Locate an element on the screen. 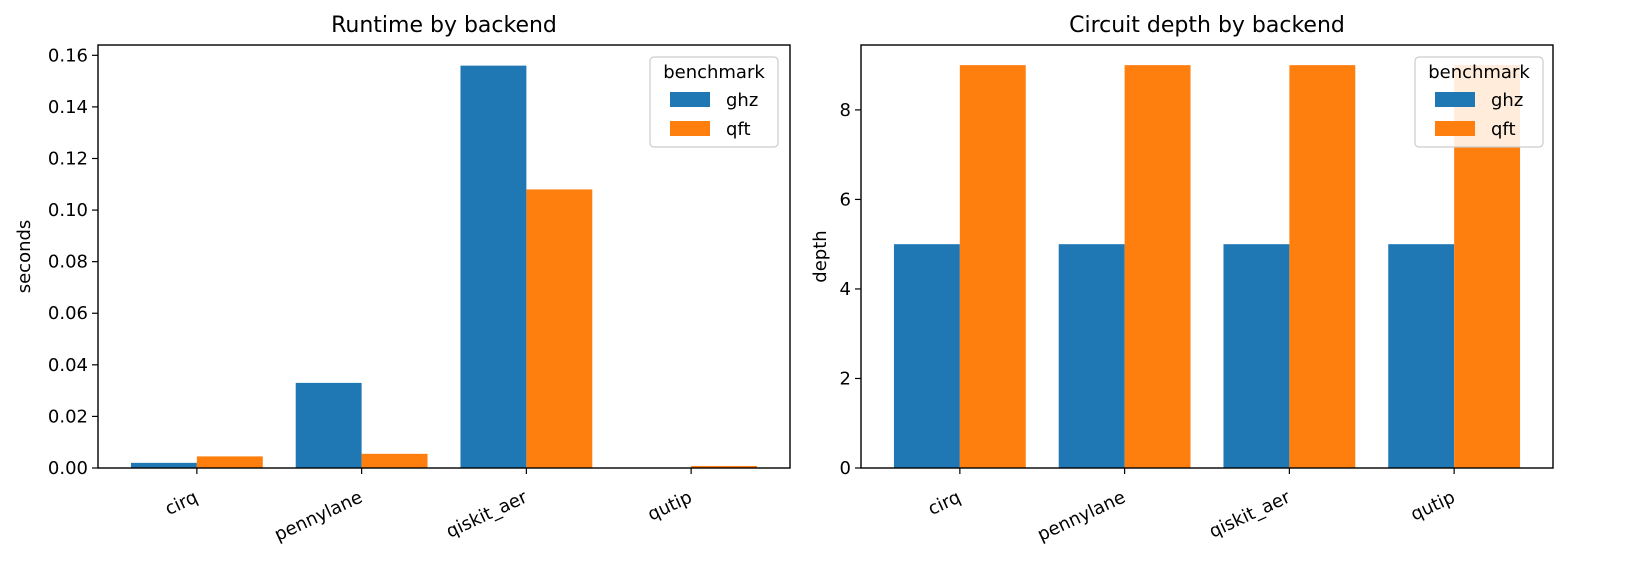 The height and width of the screenshot is (582, 1634). chart-title: Circuit depth by backend is located at coordinates (1207, 25).